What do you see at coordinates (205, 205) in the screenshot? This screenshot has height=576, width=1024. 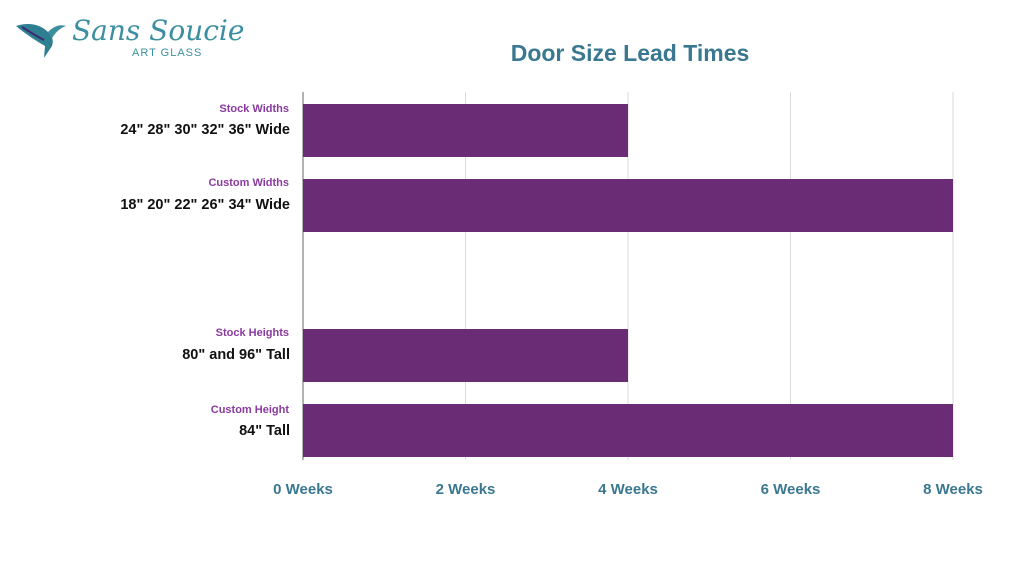 I see `category-label: 18" 20" 22" 26" 34" Wide` at bounding box center [205, 205].